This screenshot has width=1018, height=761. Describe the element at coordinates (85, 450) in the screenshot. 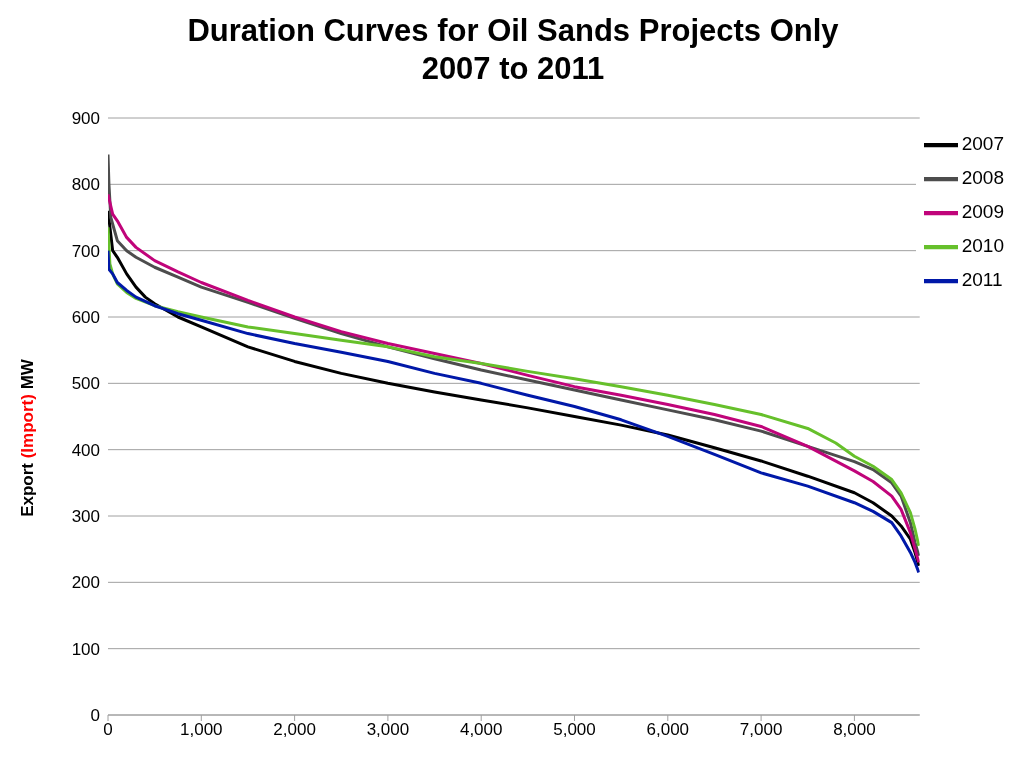

I see `y-tick-label: 400` at that location.